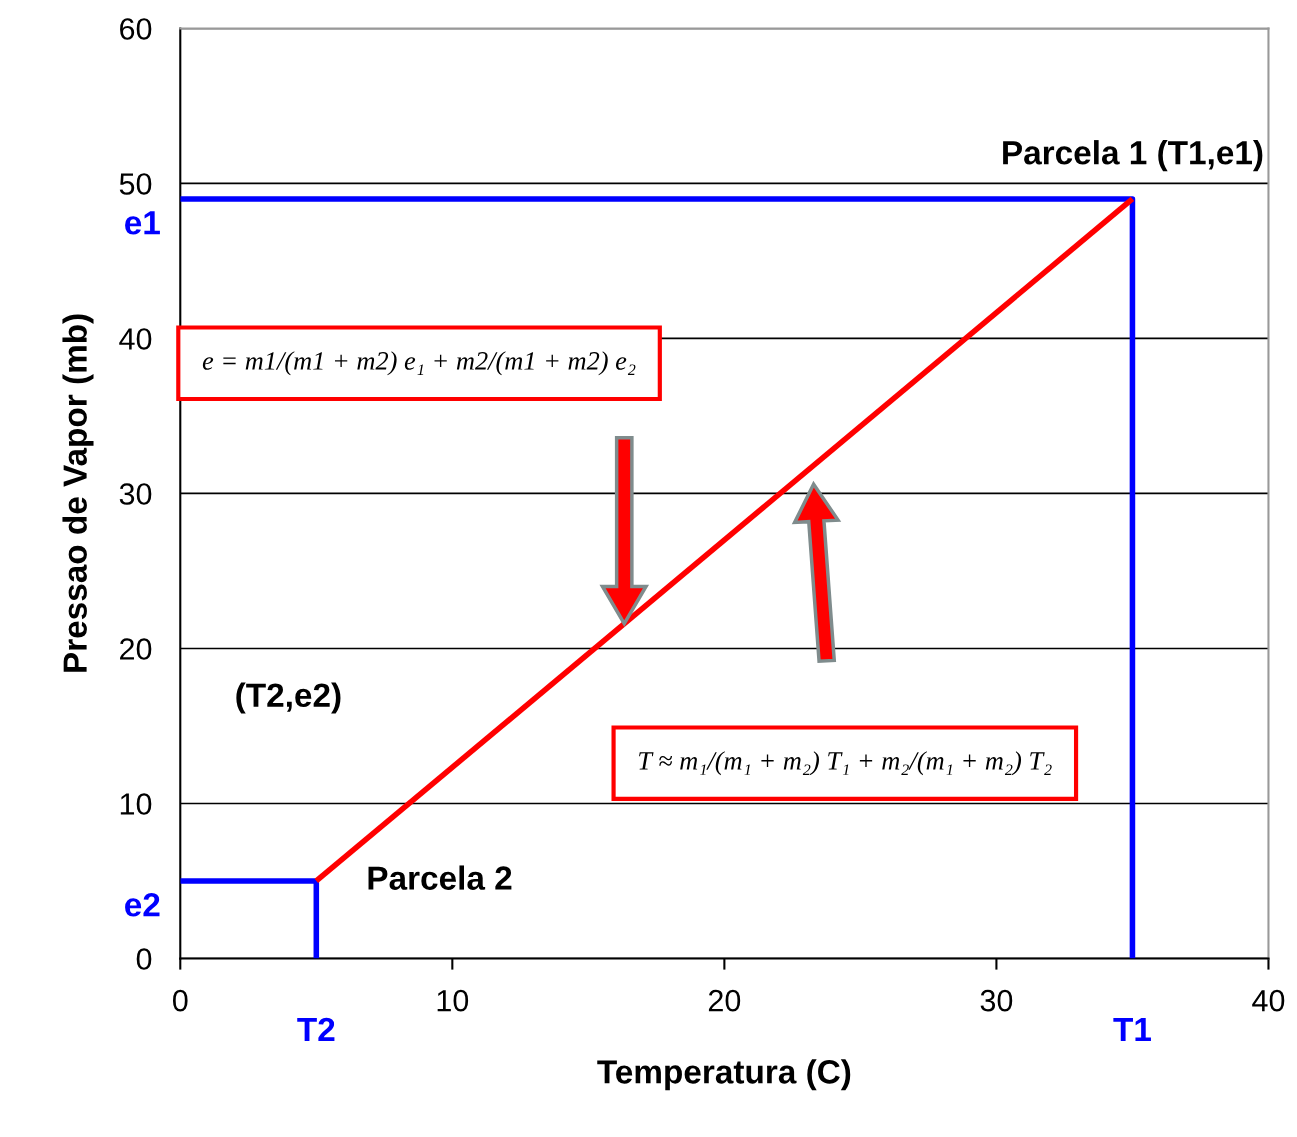 The width and height of the screenshot is (1297, 1137). What do you see at coordinates (136, 804) in the screenshot?
I see `y-tick-label: 10` at bounding box center [136, 804].